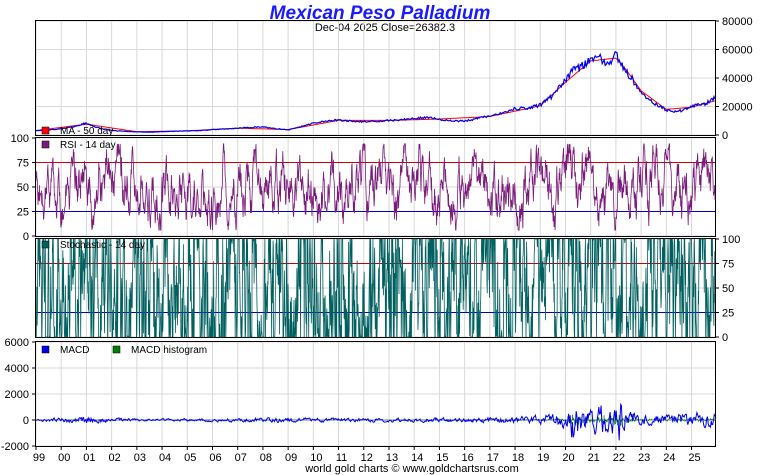  Describe the element at coordinates (518, 458) in the screenshot. I see `x-tick-label: 18` at that location.